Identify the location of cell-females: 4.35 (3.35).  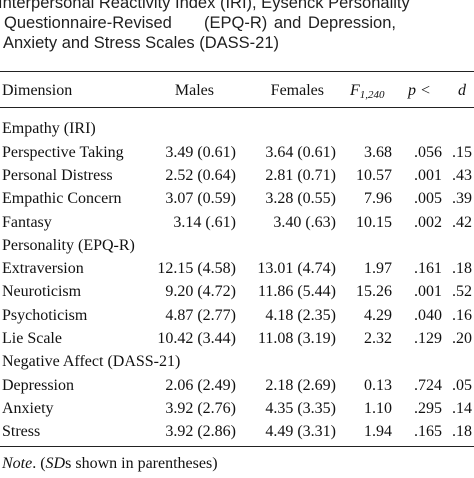
(300, 408).